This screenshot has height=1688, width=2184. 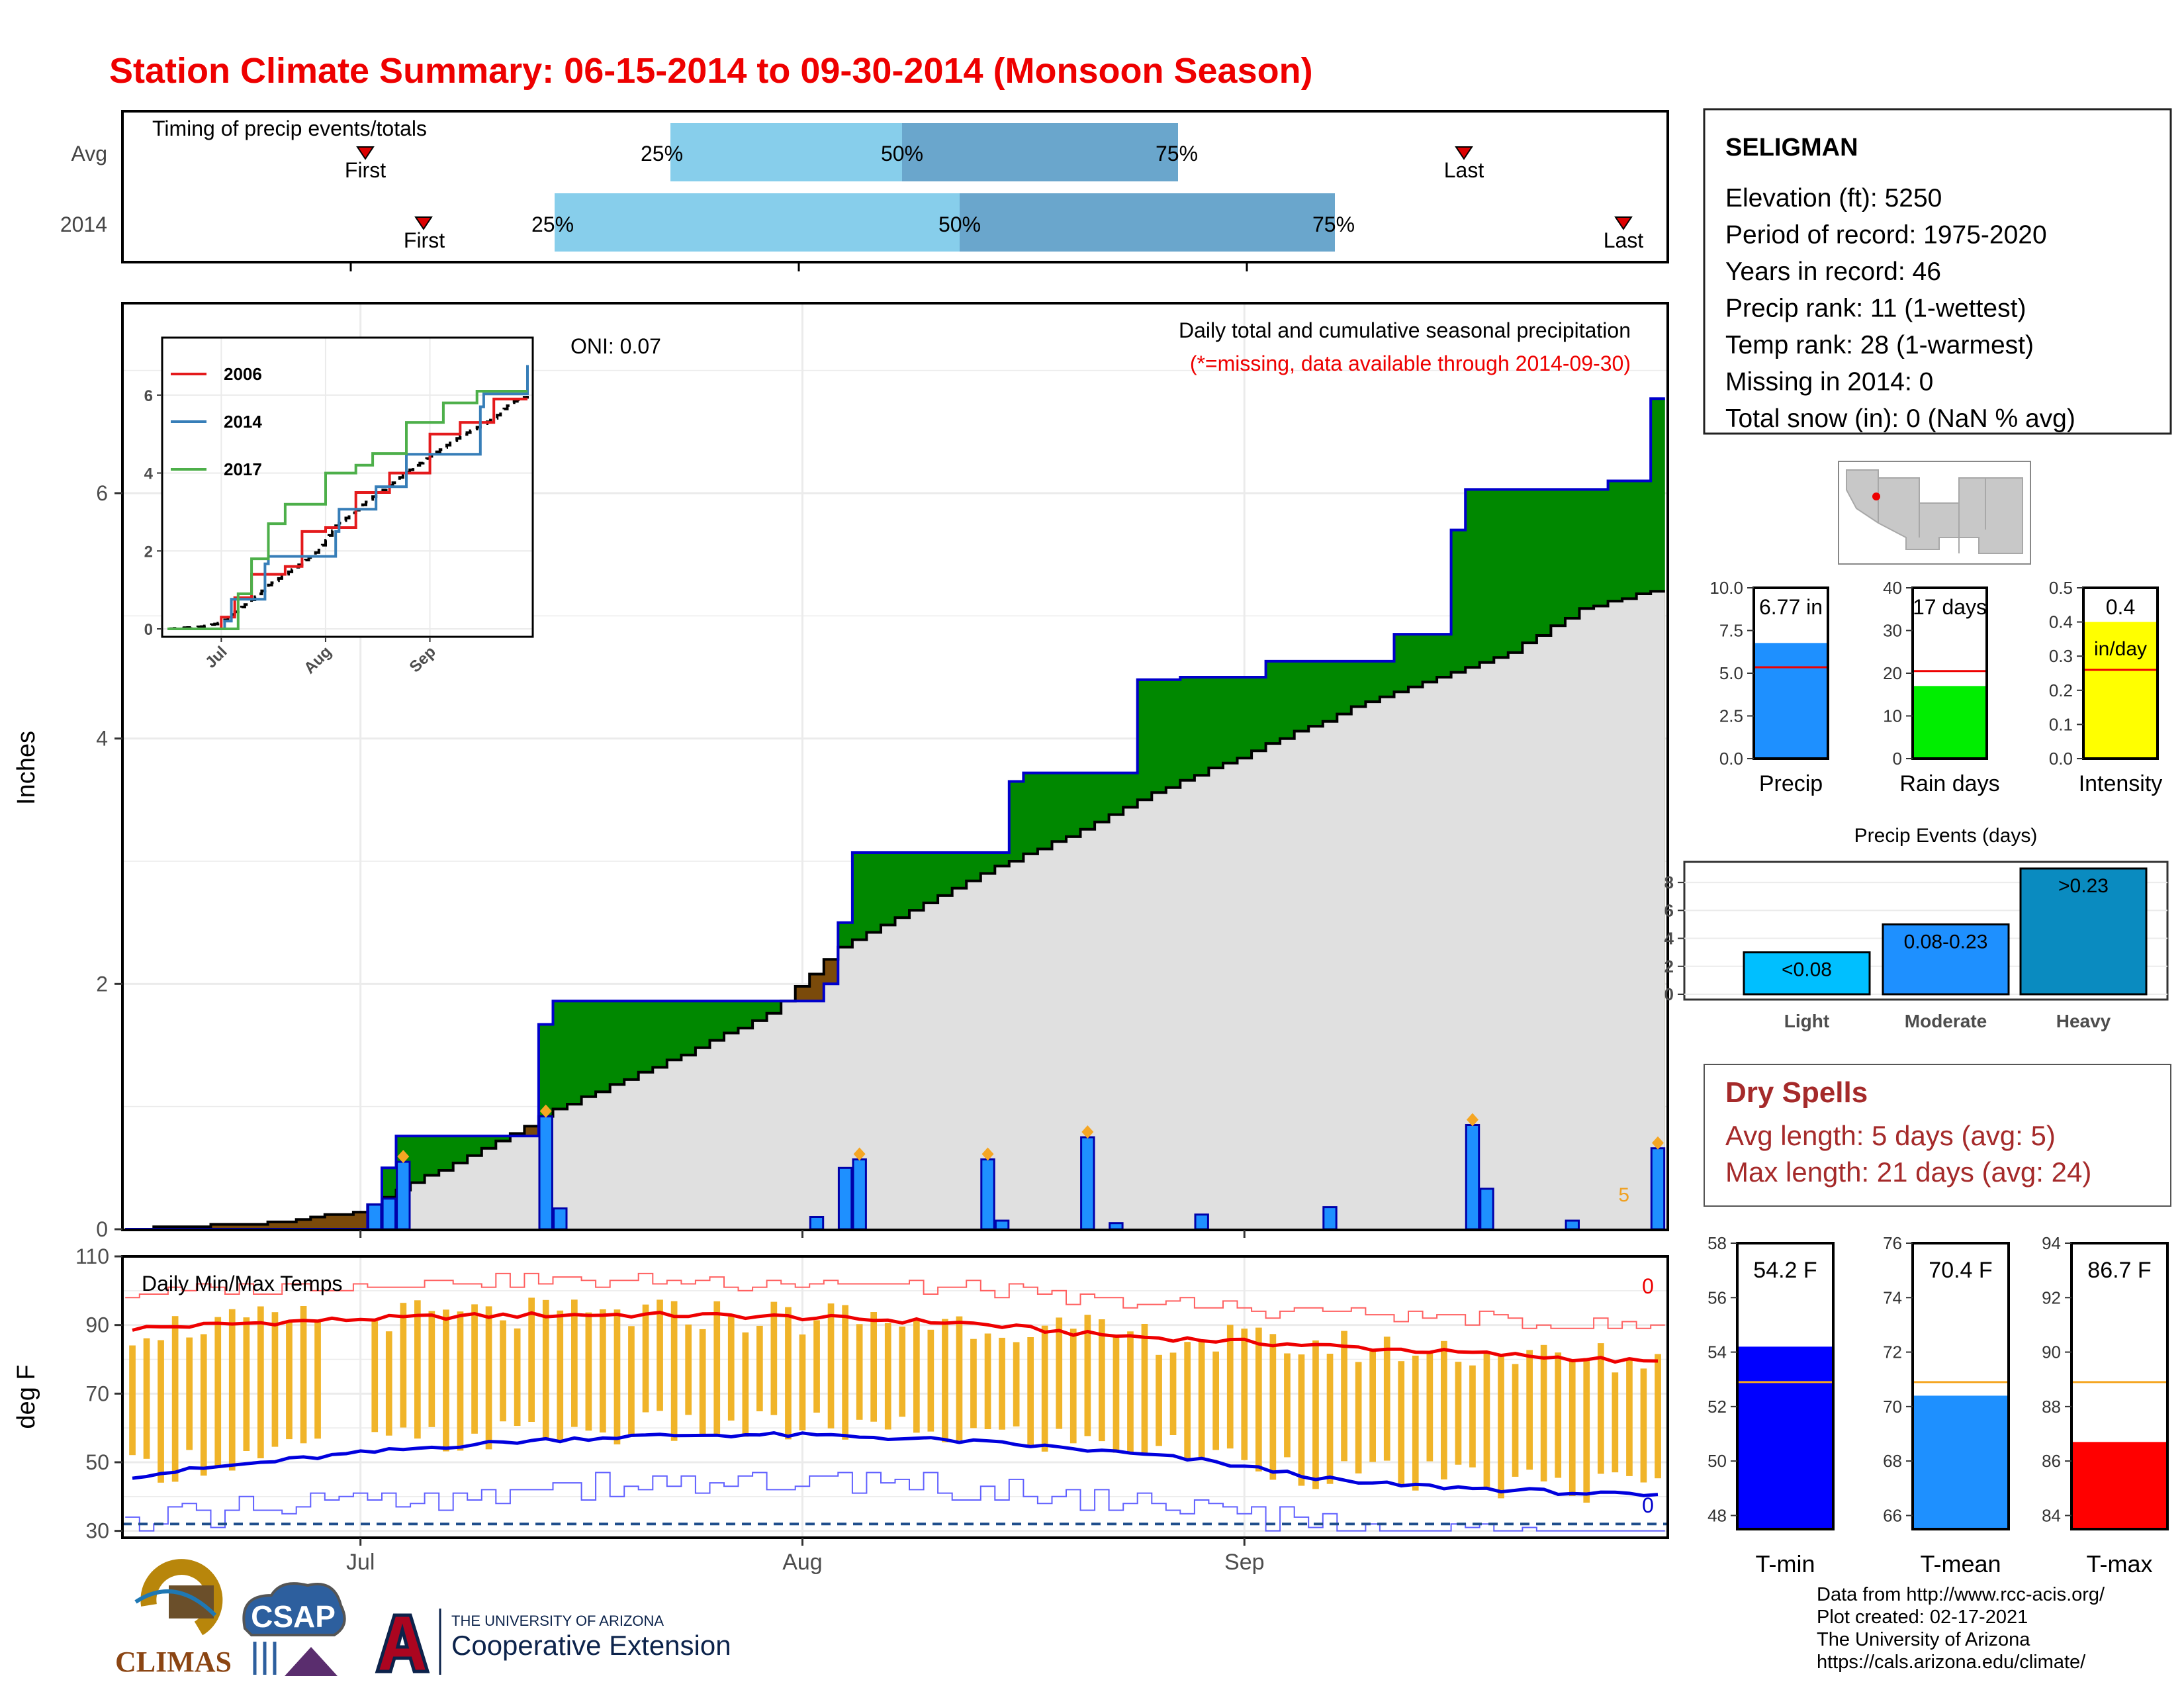 I want to click on temp-summary-t-max-tick-label: 84, so click(x=2051, y=1515).